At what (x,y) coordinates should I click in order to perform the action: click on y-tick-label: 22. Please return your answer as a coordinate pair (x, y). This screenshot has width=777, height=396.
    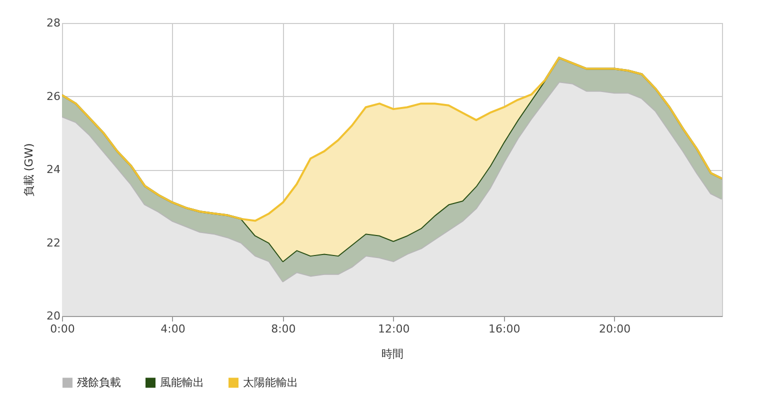
    Looking at the image, I should click on (53, 243).